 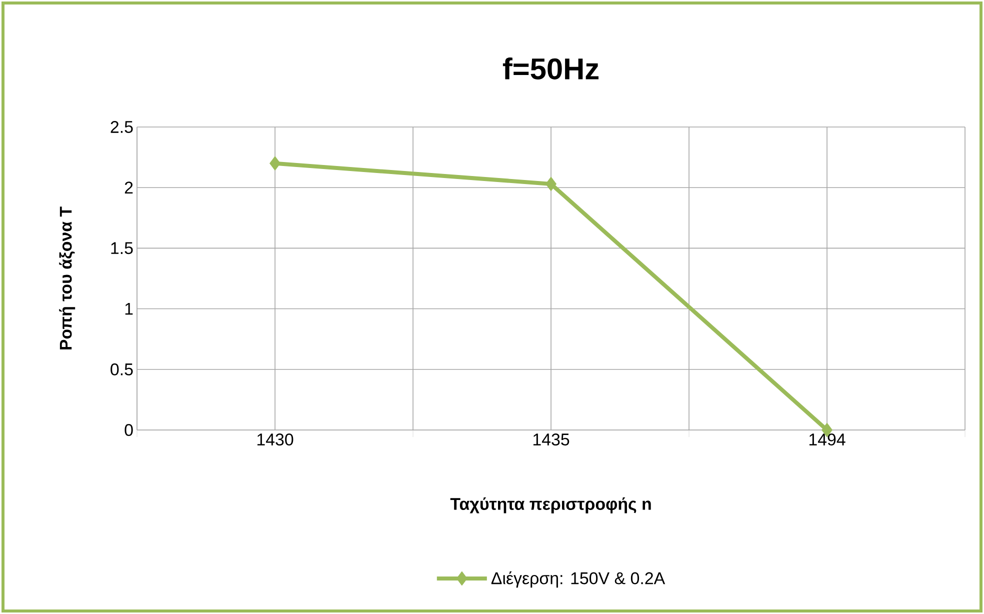 What do you see at coordinates (121, 369) in the screenshot?
I see `y-tick-label: 0.5` at bounding box center [121, 369].